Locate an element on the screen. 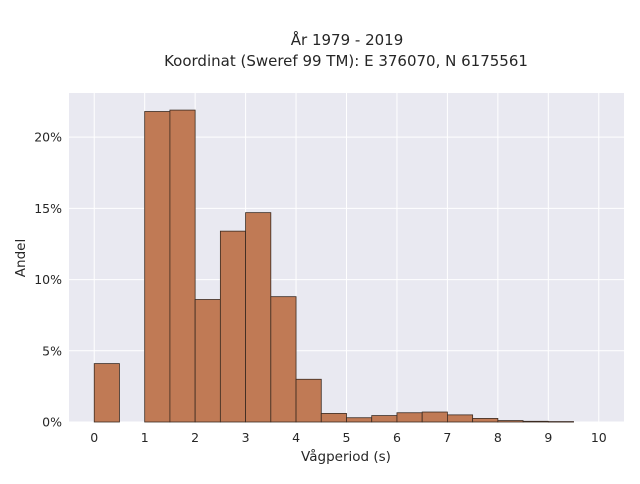 This screenshot has height=484, width=640. x-tick-label: 0 is located at coordinates (94, 437).